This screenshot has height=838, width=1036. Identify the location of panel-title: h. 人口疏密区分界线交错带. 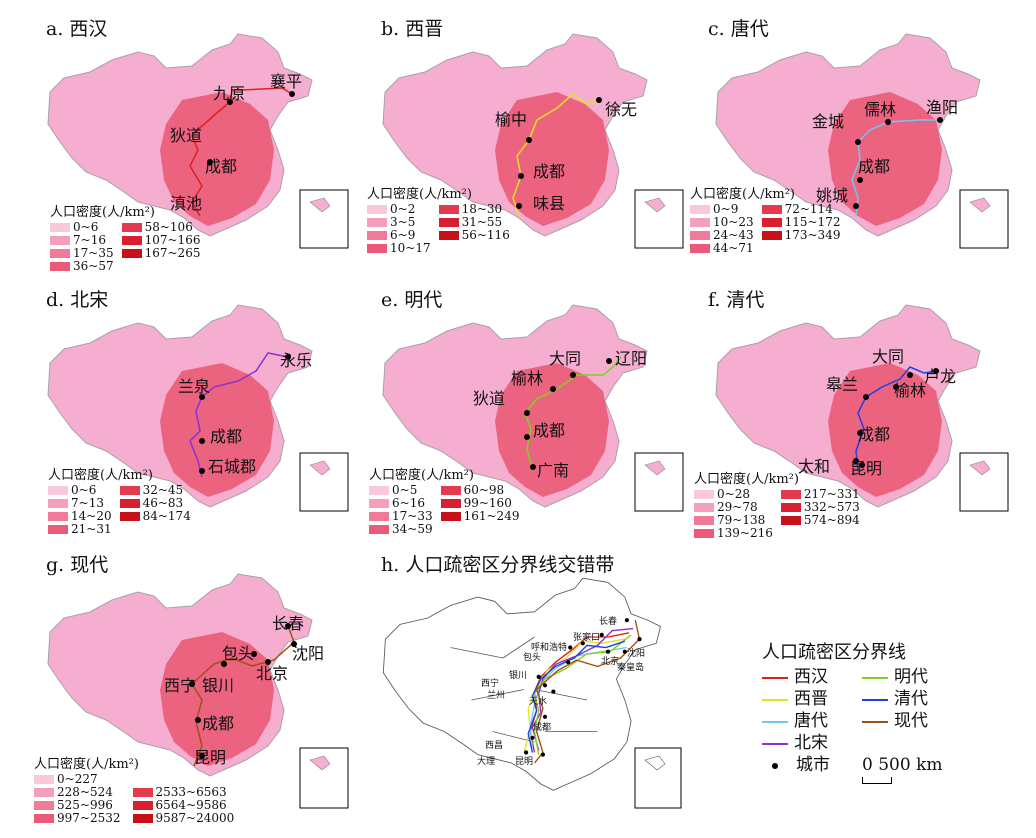
(498, 565).